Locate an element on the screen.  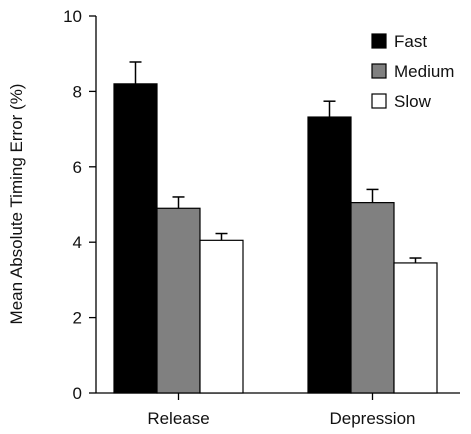
legend-label-fast: Fast is located at coordinates (410, 41).